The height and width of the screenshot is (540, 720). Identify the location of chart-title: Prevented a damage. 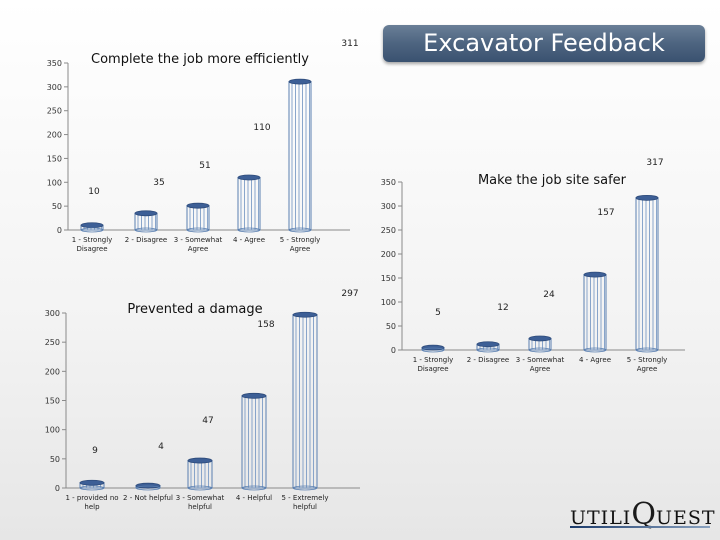
(194, 309).